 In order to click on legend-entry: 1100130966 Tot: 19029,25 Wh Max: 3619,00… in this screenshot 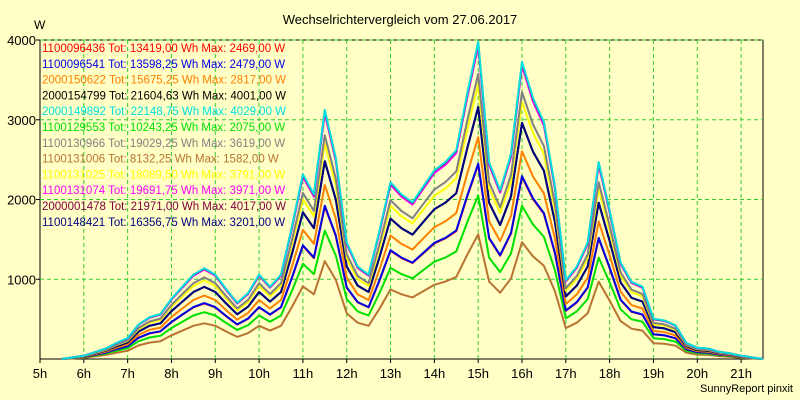, I will do `click(163, 144)`.